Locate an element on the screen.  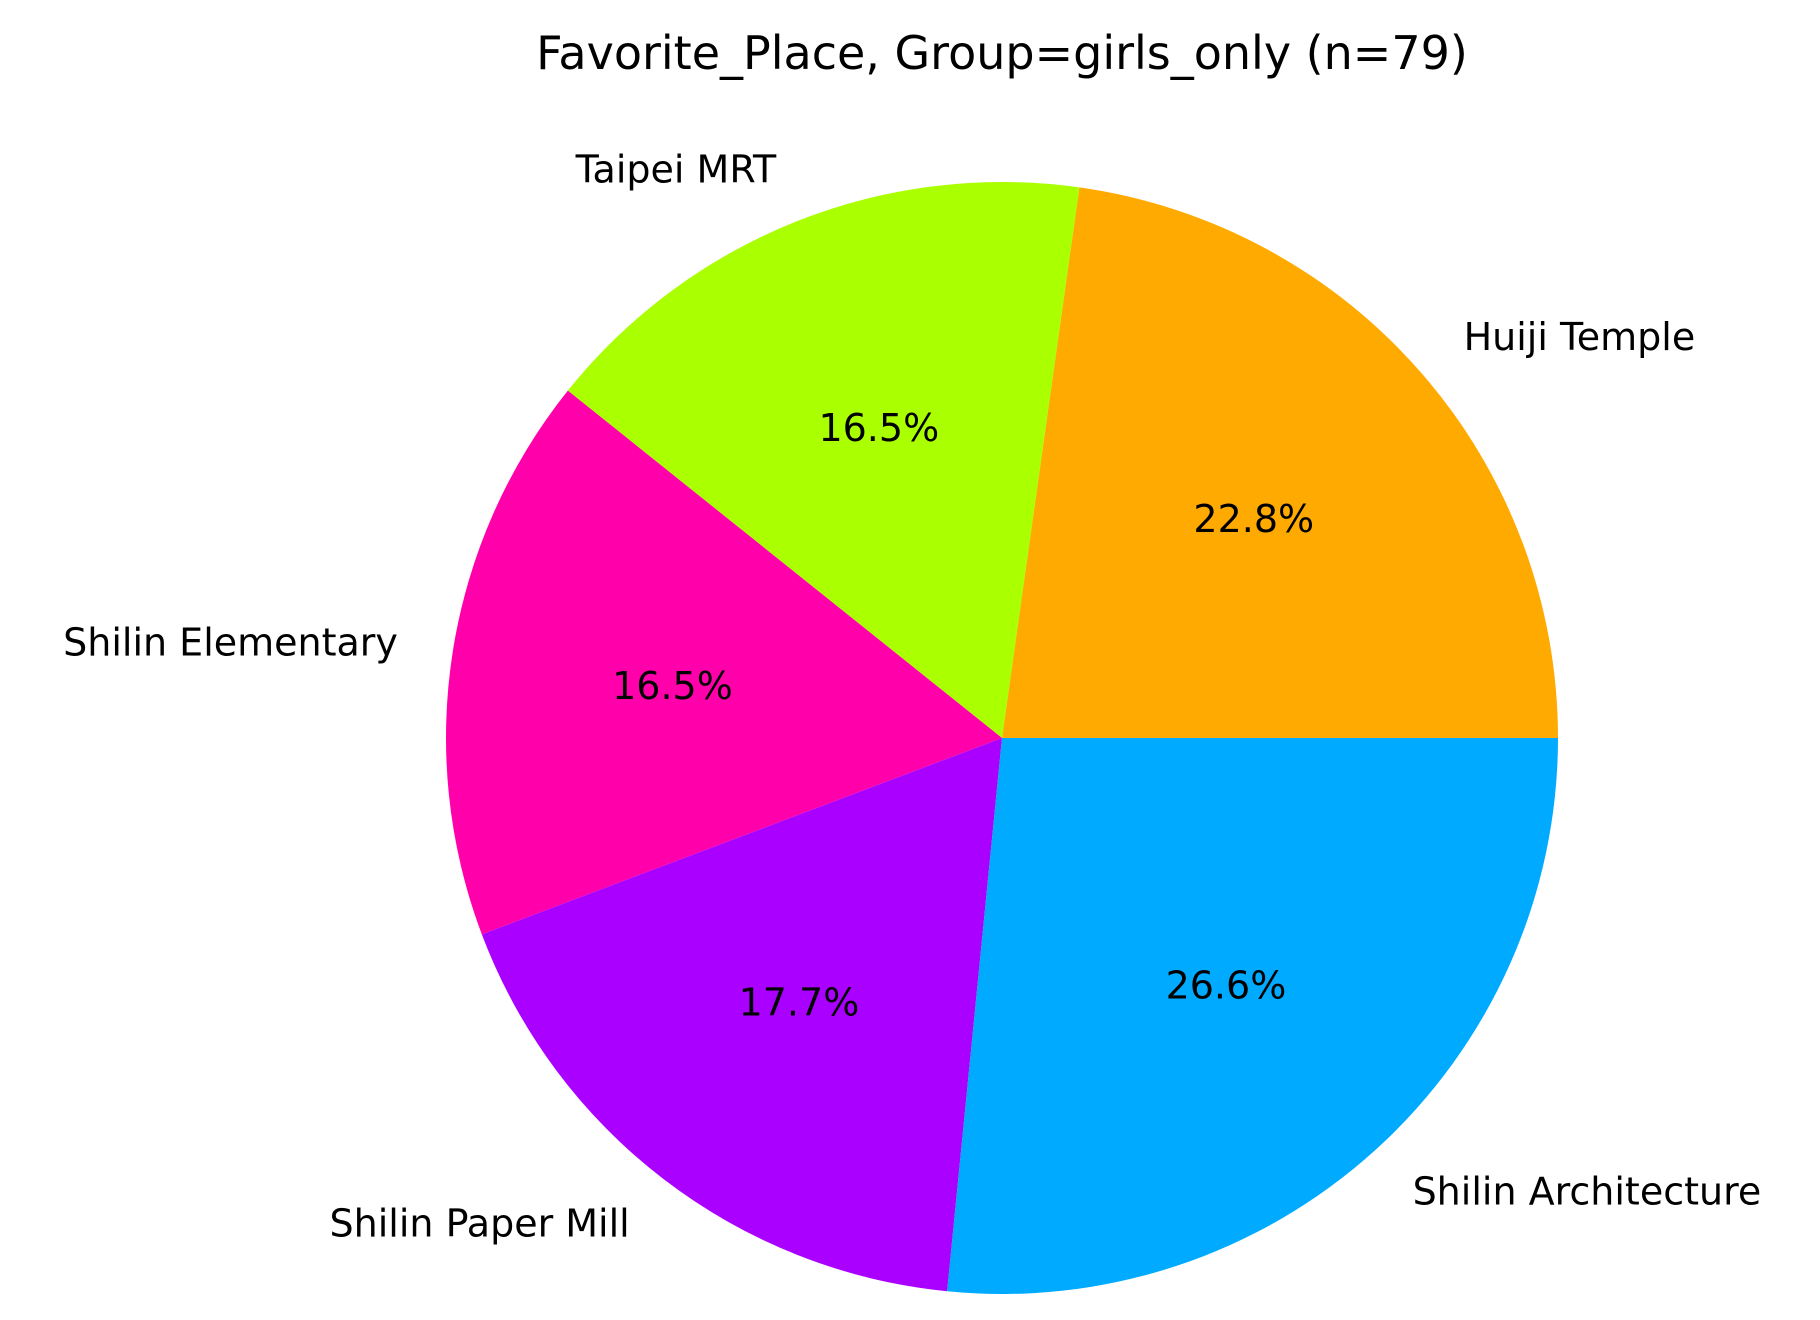
slice-percentage-shilin-architecture: 26.6% is located at coordinates (1226, 985).